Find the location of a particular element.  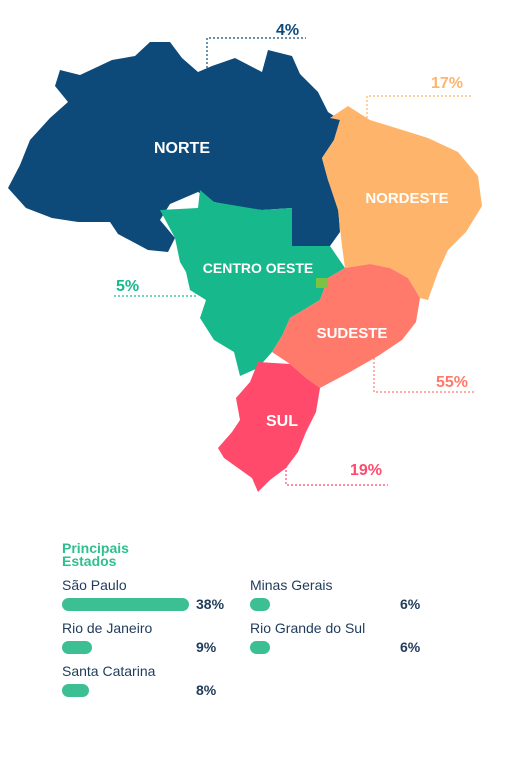

region-label-centro-oeste: CENTRO OESTE is located at coordinates (258, 268).